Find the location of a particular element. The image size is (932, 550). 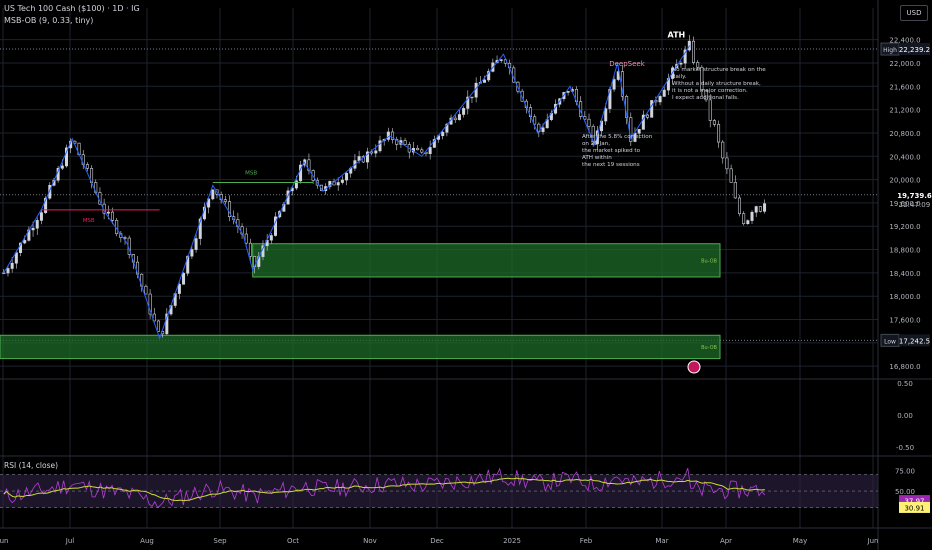

rsi-value-bg is located at coordinates (914, 501).